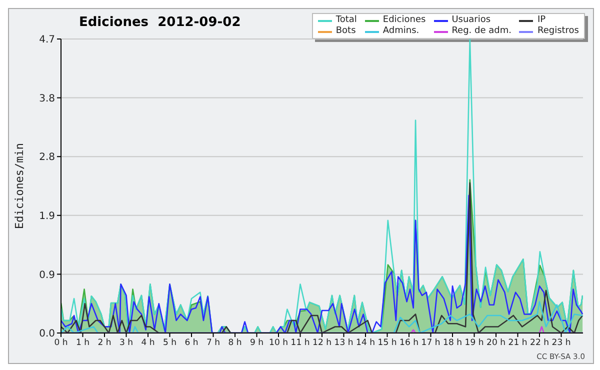  What do you see at coordinates (474, 343) in the screenshot?
I see `x-tick-label: 19 h` at bounding box center [474, 343].